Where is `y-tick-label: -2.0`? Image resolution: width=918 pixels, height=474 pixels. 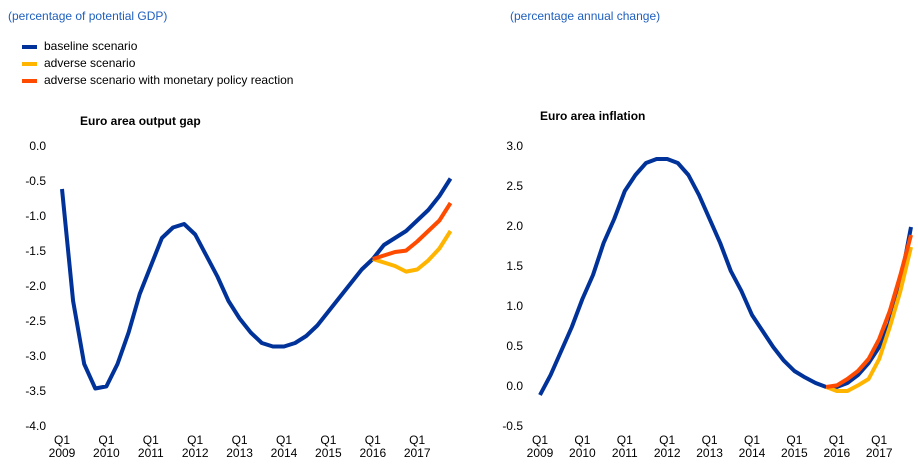
y-tick-label: -2.0 is located at coordinates (35, 286).